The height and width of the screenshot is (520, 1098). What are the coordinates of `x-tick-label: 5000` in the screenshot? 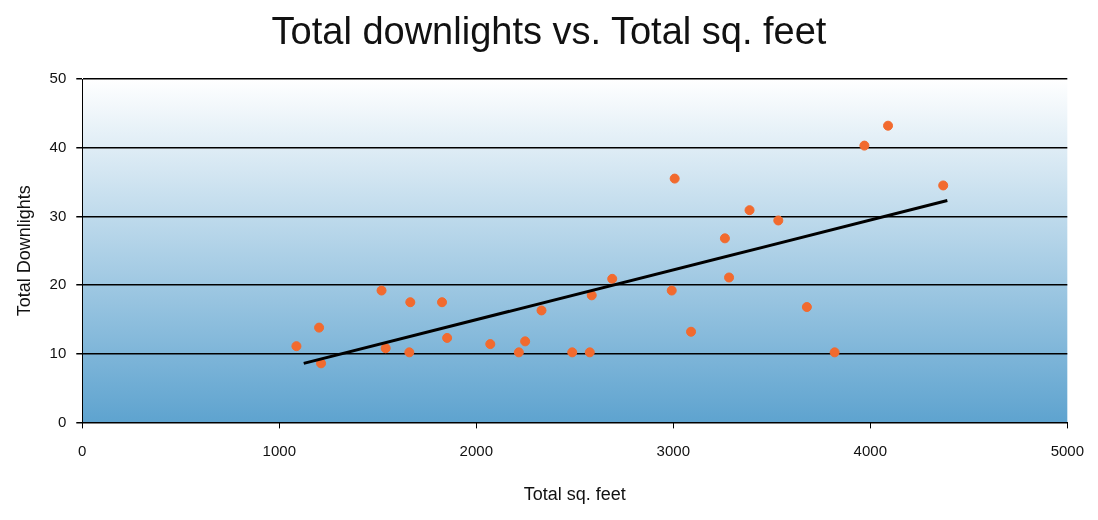 It's located at (1067, 450).